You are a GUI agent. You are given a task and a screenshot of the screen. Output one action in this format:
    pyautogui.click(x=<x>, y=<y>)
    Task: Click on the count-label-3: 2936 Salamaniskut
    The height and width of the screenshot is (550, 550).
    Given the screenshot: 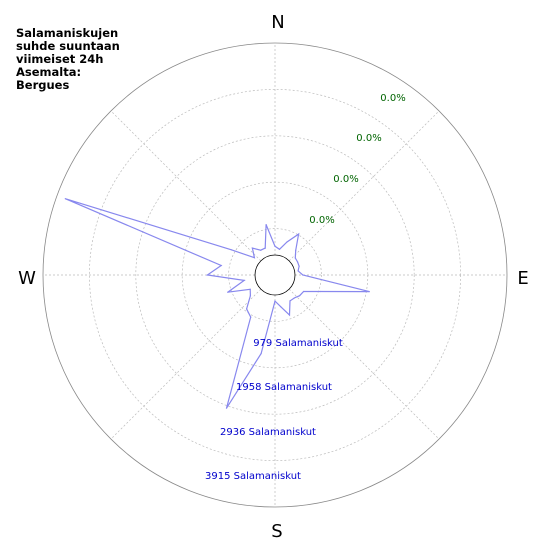 What is the action you would take?
    pyautogui.click(x=268, y=432)
    